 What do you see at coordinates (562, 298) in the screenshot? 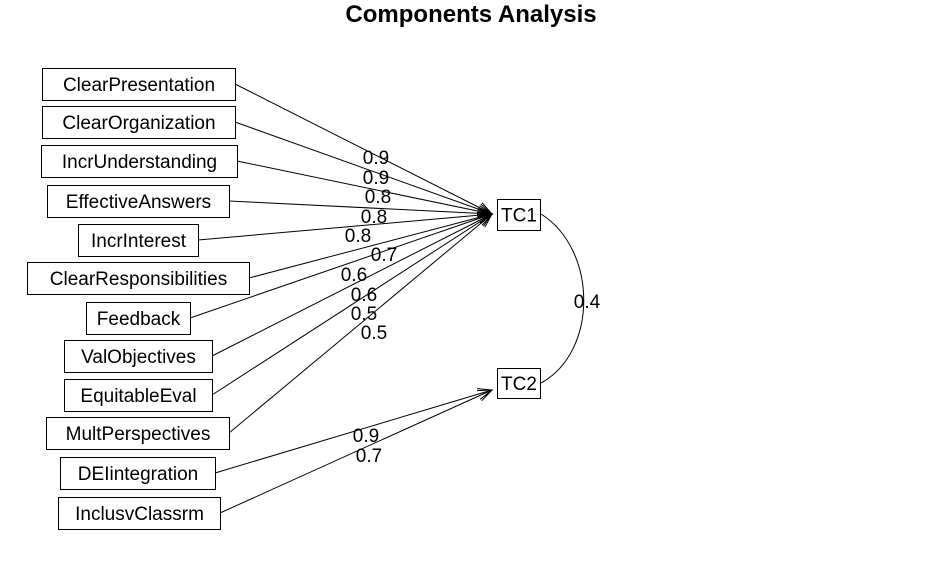
I see `correlation-curve` at bounding box center [562, 298].